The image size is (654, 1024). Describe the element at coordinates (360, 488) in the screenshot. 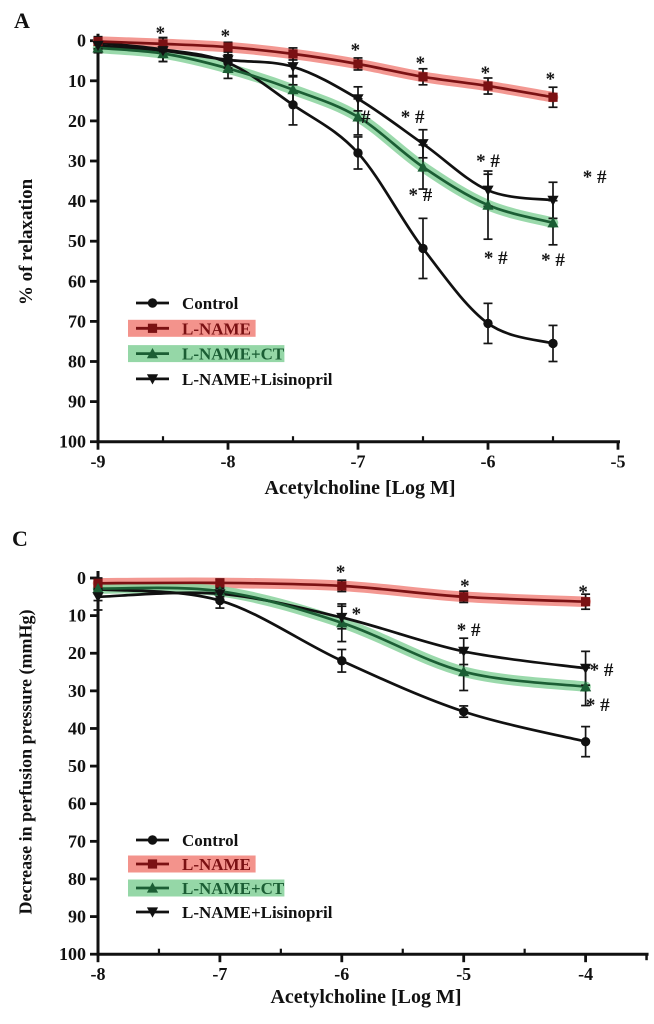

I see `x-axis-title-a: Acetylcholine [Log M]` at that location.